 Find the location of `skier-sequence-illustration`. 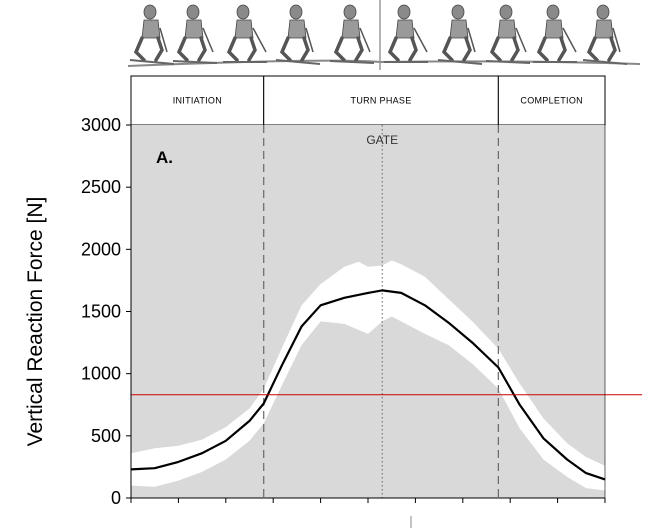

skier-sequence-illustration is located at coordinates (384, 35).